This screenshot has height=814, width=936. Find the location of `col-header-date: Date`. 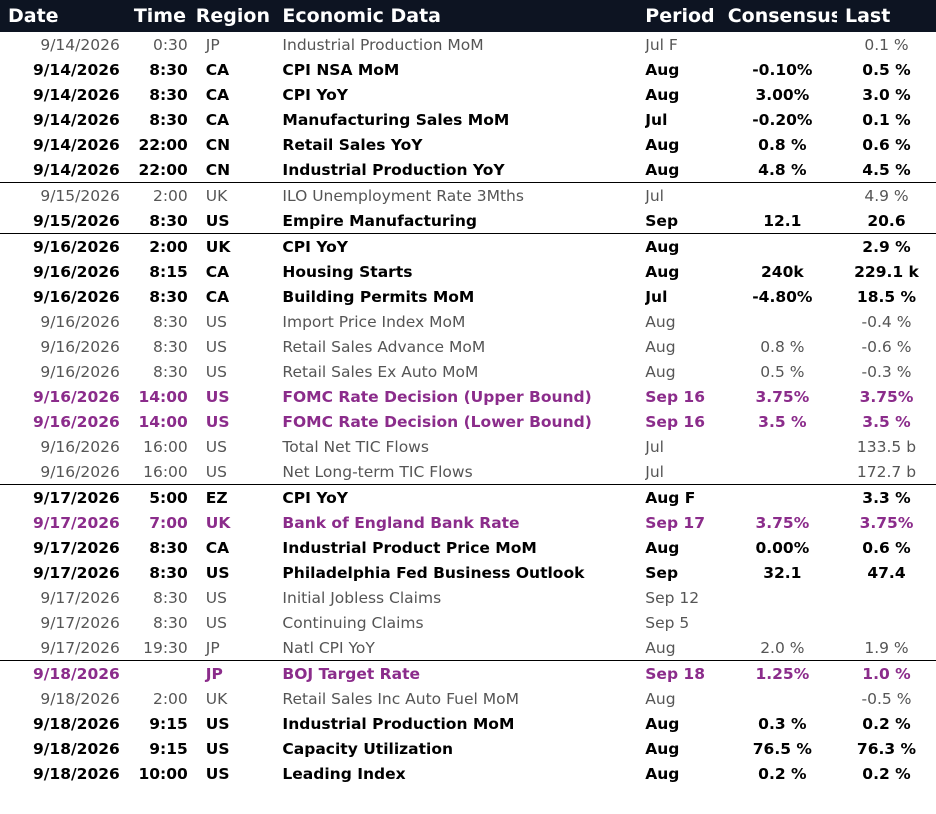

col-header-date: Date is located at coordinates (64, 16).